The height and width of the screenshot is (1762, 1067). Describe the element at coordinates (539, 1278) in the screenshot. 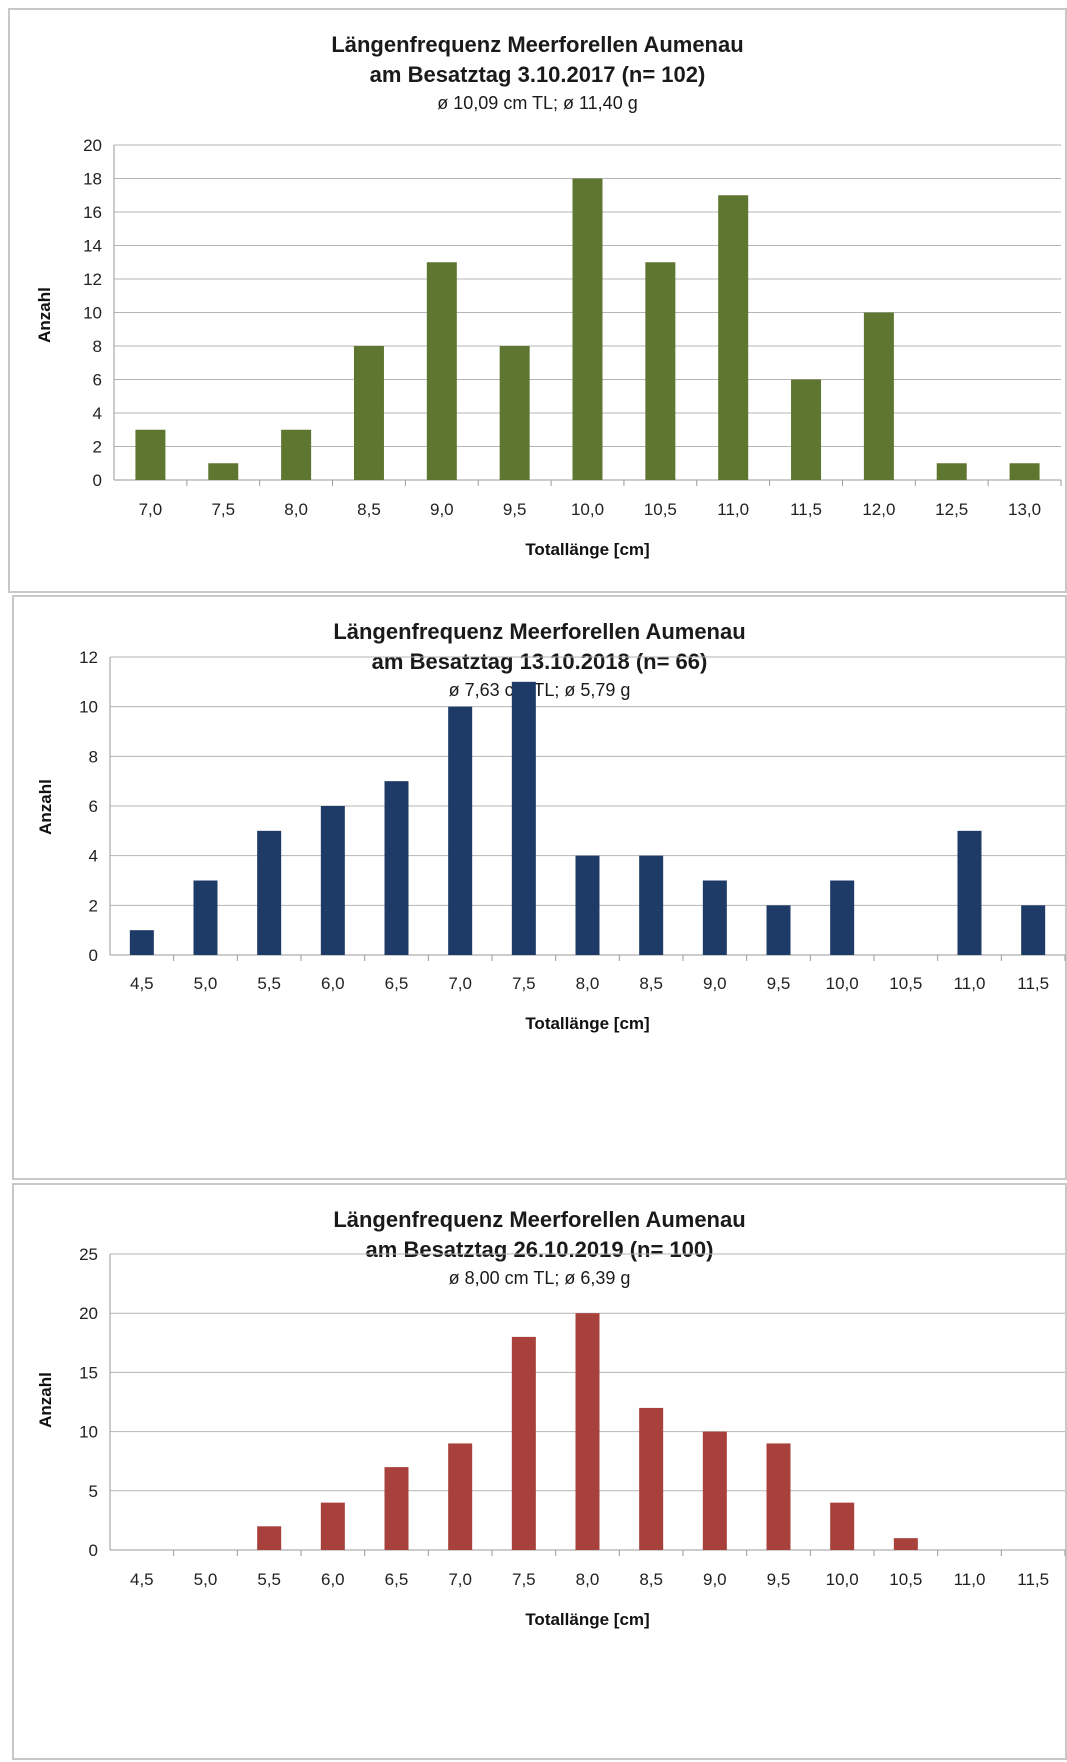

I see `chart-note: ø 8,00 cm TL; ø 6,39 g` at that location.